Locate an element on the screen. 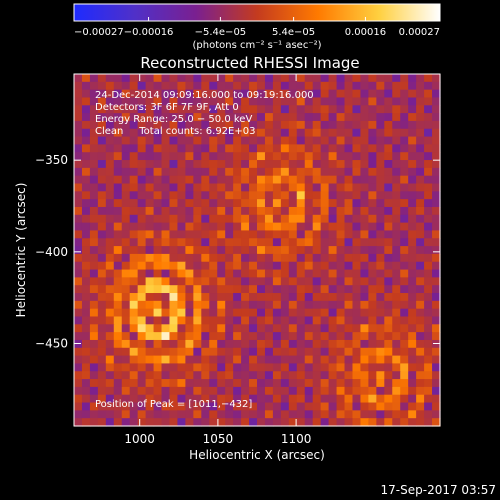  annotation-line: Energy Range: 25.0 − 50.0 keV is located at coordinates (173, 119).